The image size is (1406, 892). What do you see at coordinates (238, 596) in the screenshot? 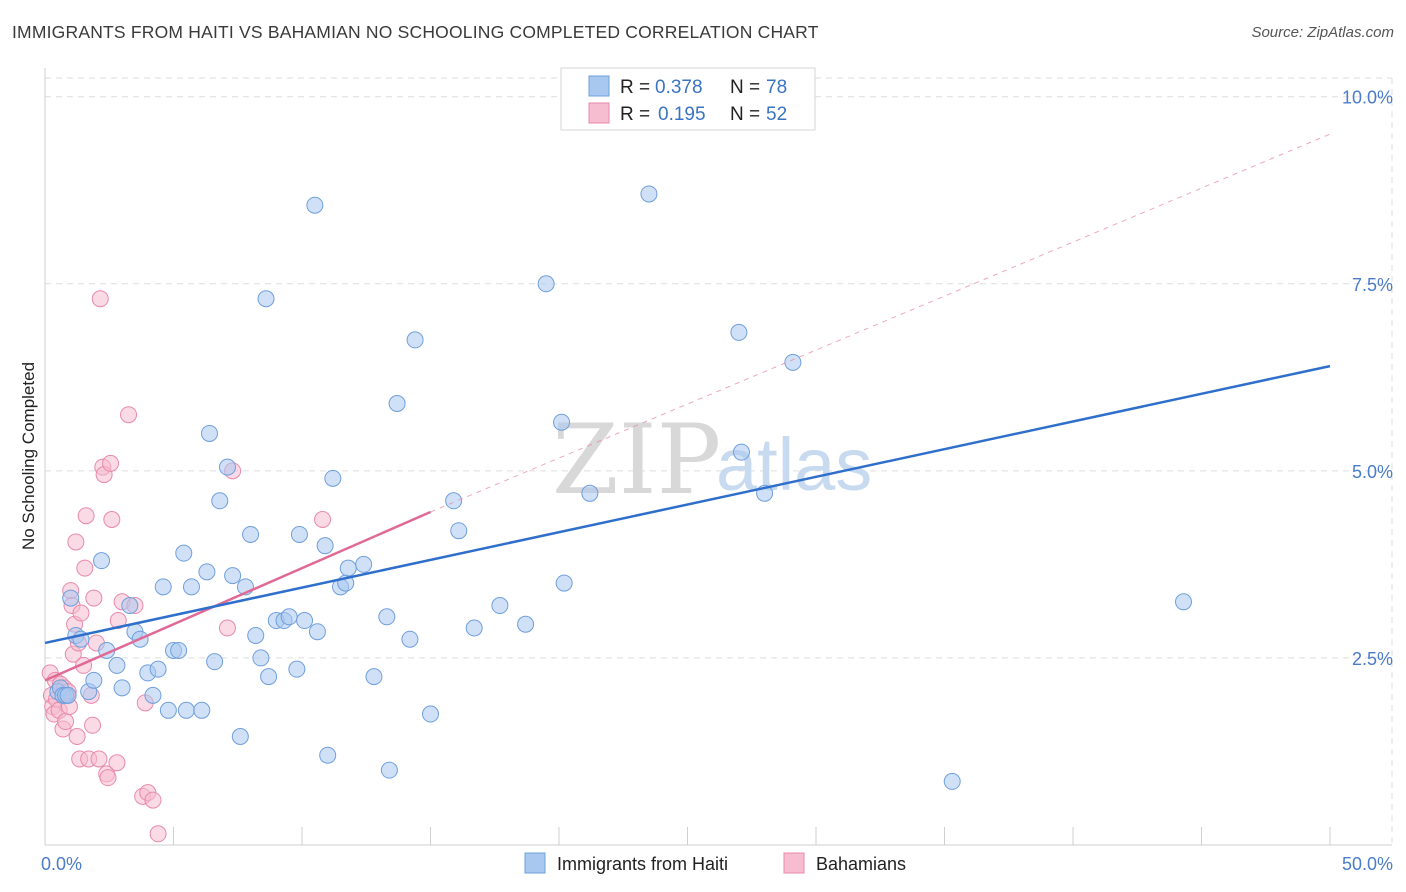
I see `bahamians-trendline` at bounding box center [238, 596].